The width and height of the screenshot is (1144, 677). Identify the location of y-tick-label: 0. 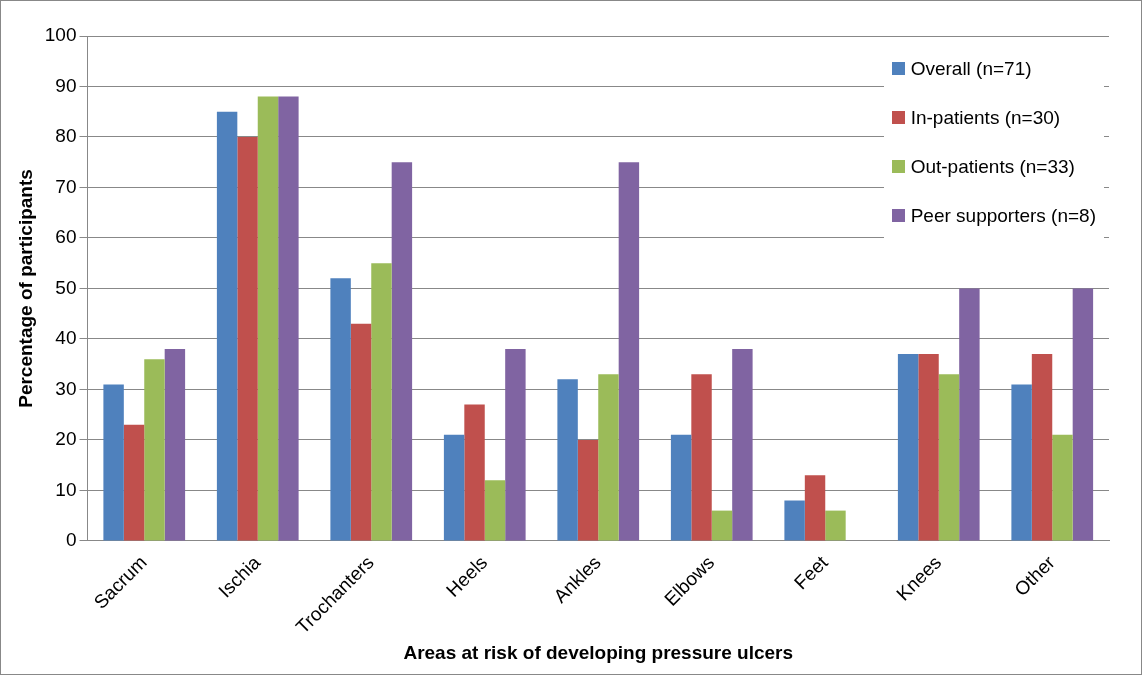
(71, 540).